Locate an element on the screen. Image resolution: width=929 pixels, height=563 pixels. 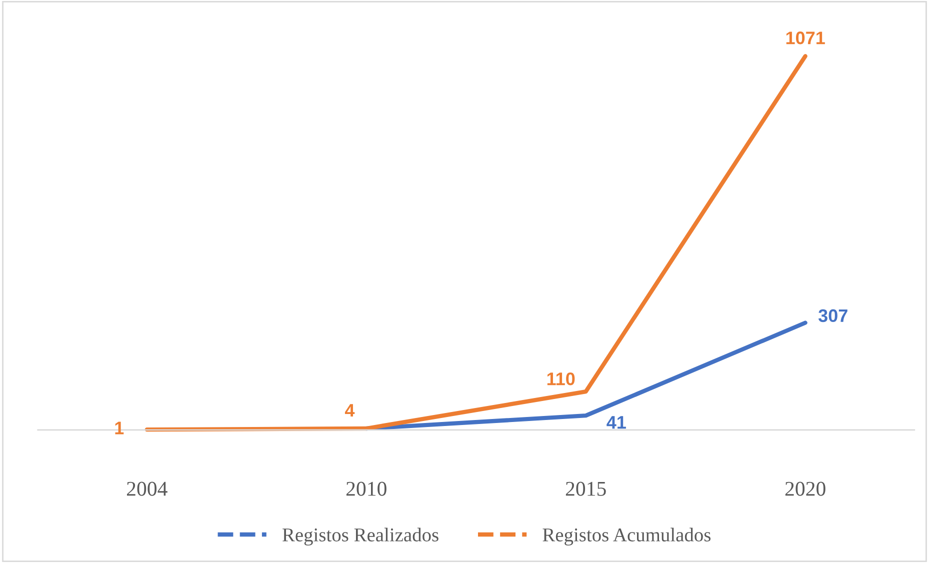
data-label: 4 is located at coordinates (349, 410).